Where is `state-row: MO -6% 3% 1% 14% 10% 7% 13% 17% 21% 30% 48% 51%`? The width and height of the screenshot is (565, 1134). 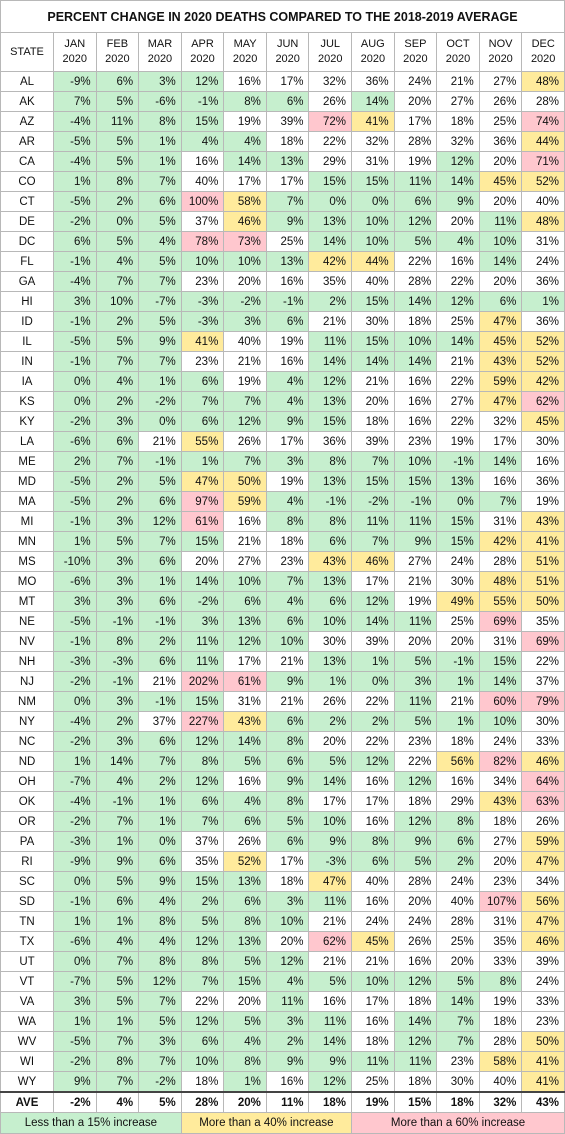 state-row: MO -6% 3% 1% 14% 10% 7% 13% 17% 21% 30% 48% 51% is located at coordinates (282, 581).